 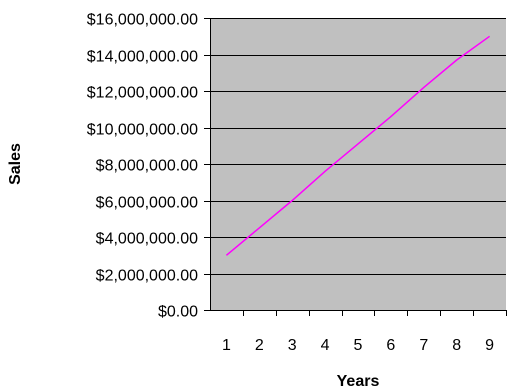 What do you see at coordinates (364, 332) in the screenshot?
I see `x-axis-ticks: 1 2 3 4 5 6 7 8 9` at bounding box center [364, 332].